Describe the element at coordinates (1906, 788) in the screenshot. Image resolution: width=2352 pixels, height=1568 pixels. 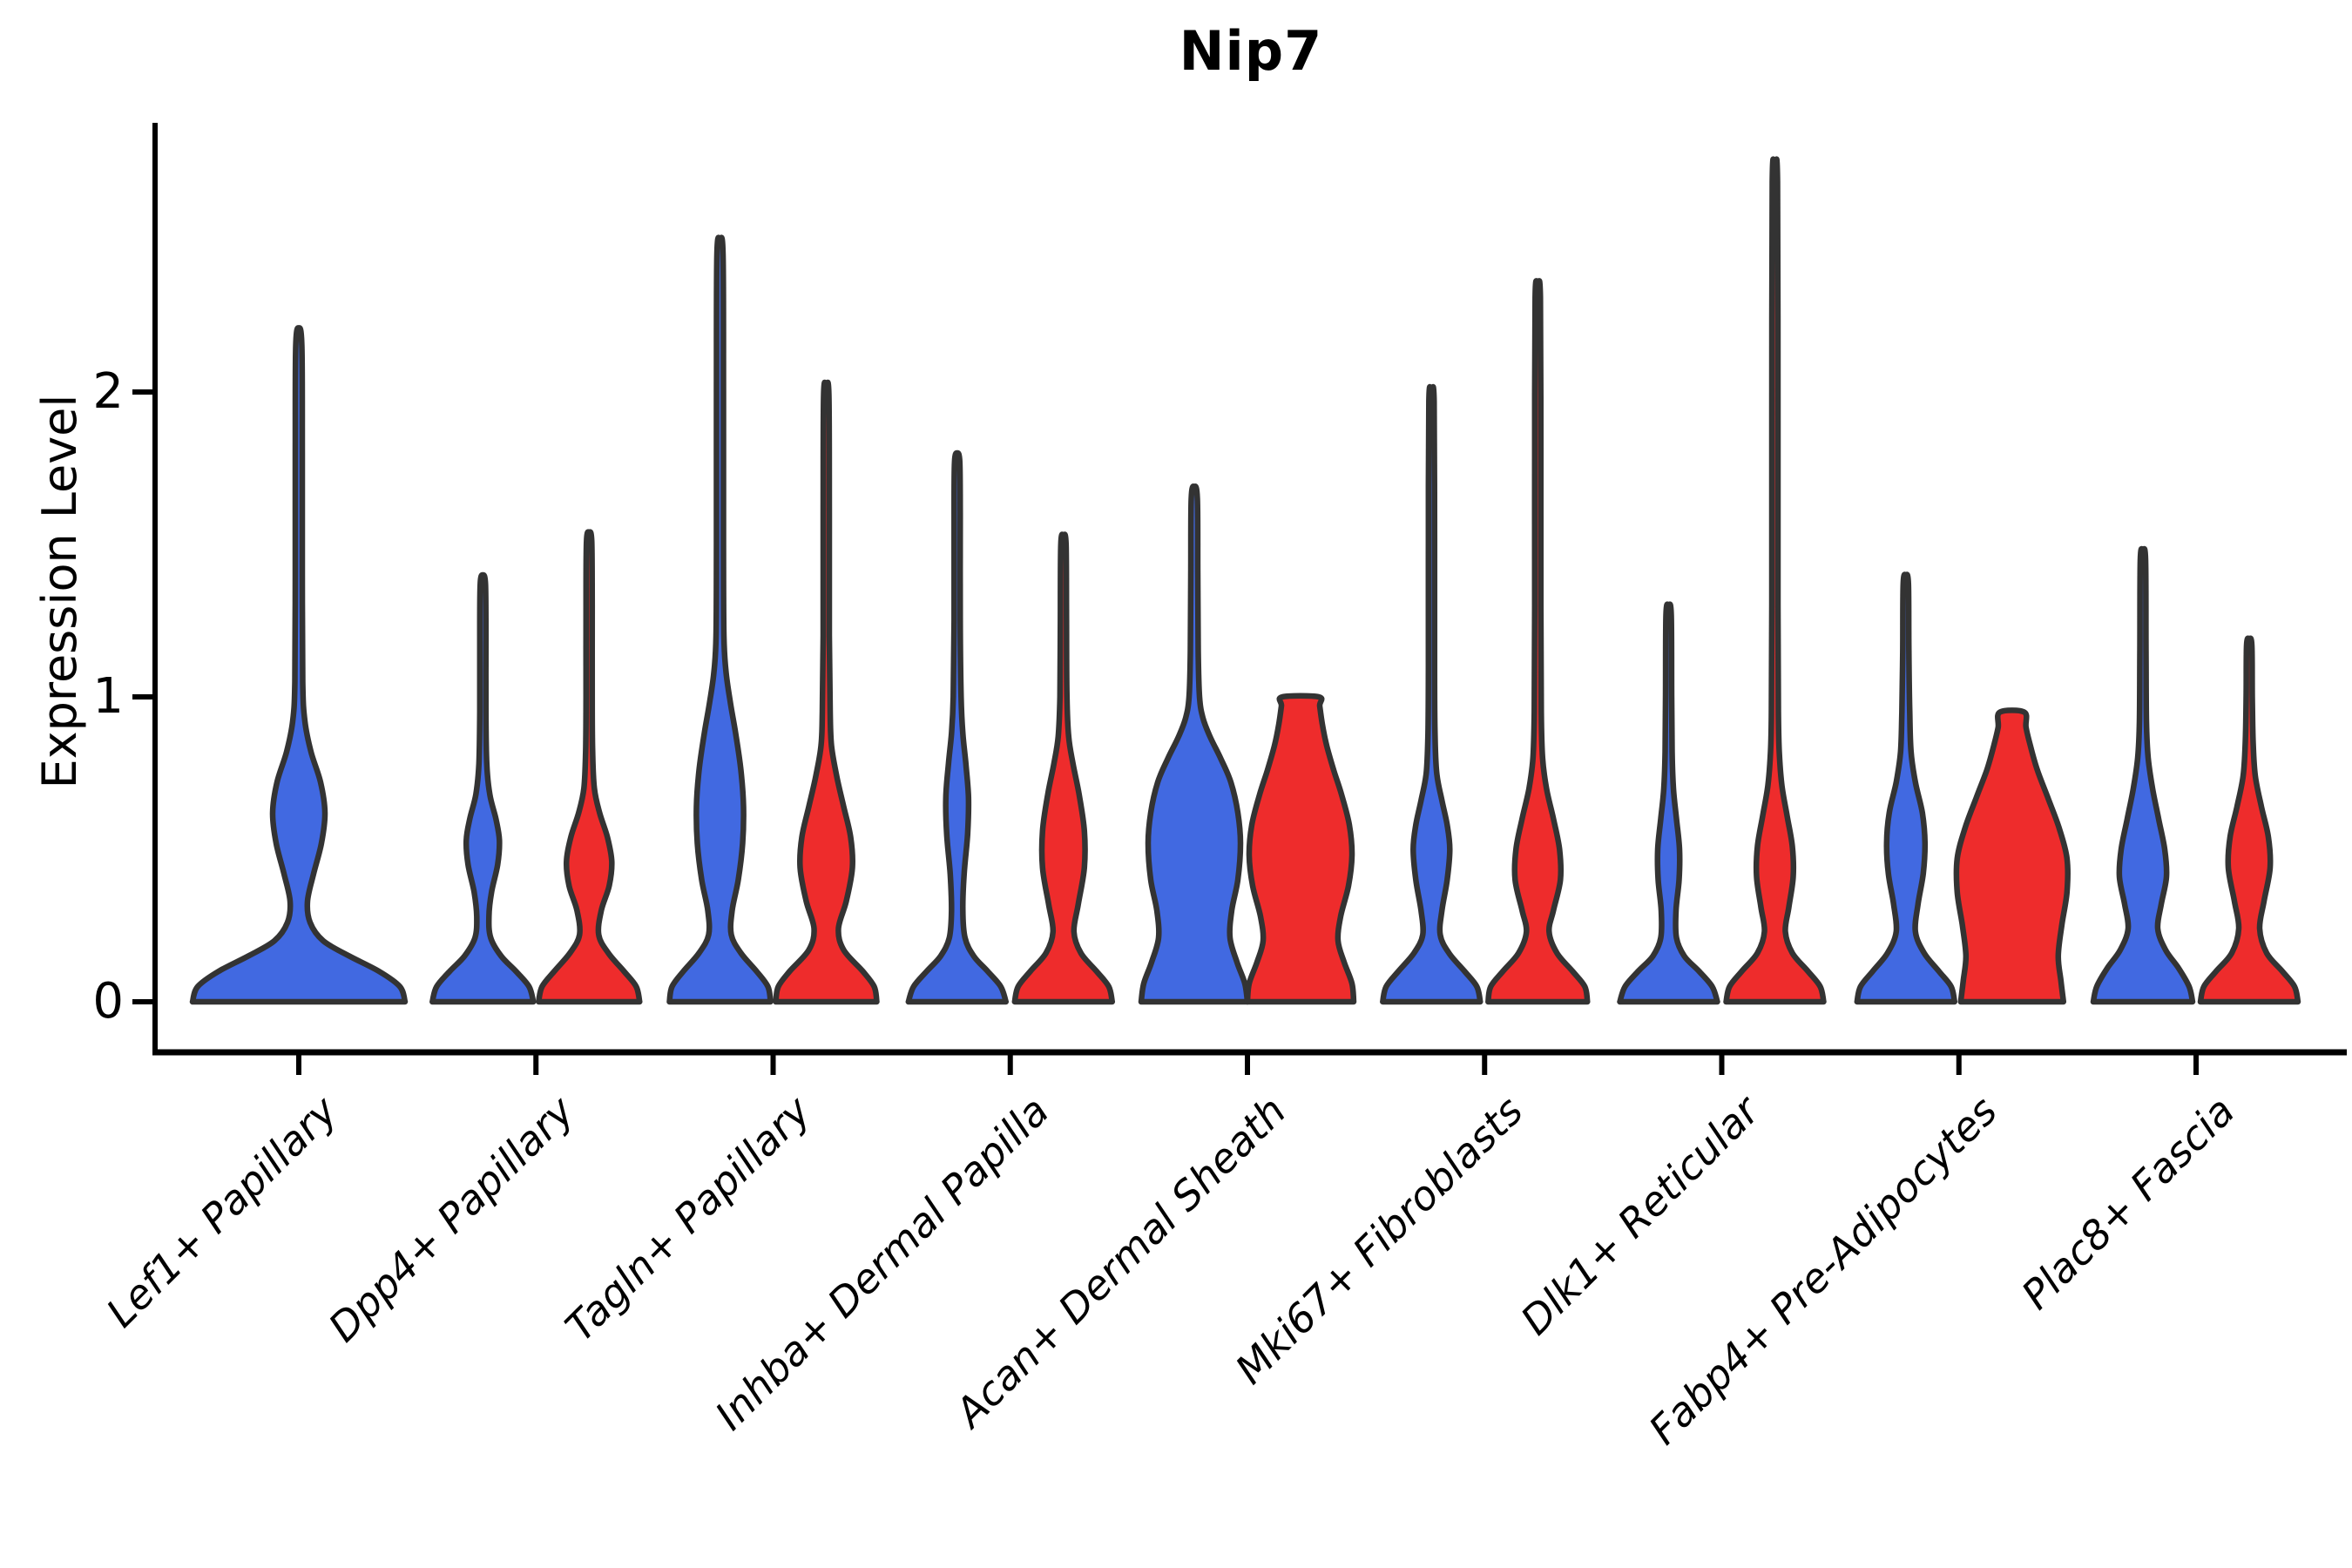
I see `violin-blue-Fabp4+ Pre-Adipocytes` at that location.